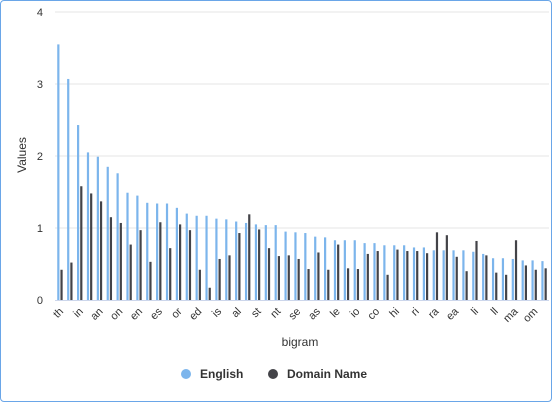 The width and height of the screenshot is (552, 402). I want to click on bar-english-st, so click(256, 262).